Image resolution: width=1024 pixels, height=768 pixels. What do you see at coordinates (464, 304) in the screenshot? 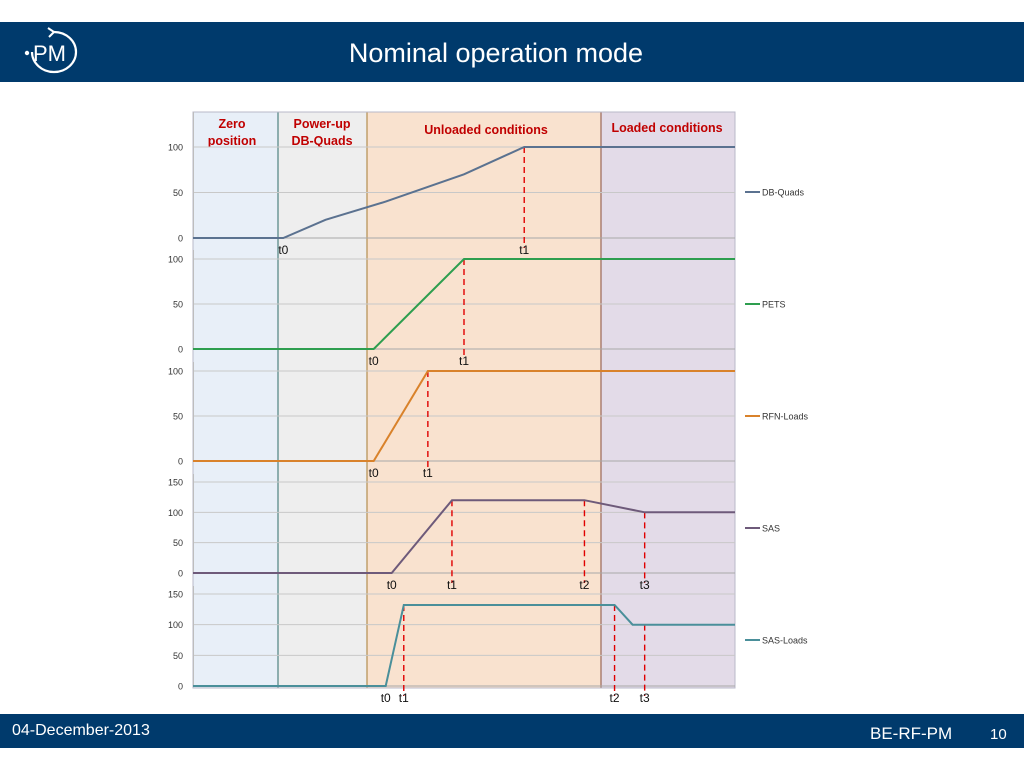
I see `series-line-pets` at bounding box center [464, 304].